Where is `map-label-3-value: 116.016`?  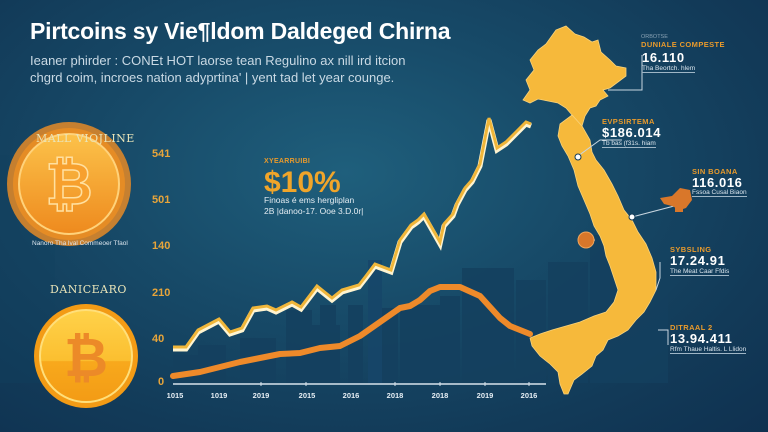 map-label-3-value: 116.016 is located at coordinates (717, 182).